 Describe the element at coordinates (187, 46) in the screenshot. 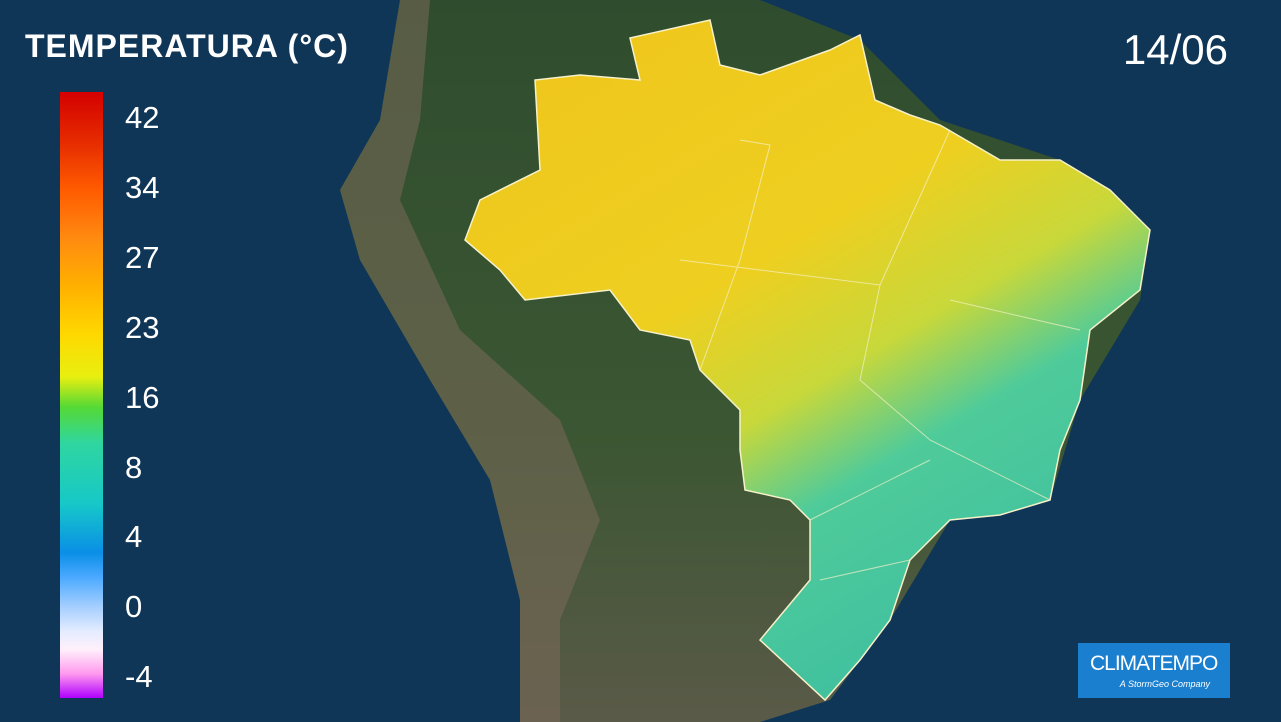

I see `title: TEMPERATURA (°C)` at that location.